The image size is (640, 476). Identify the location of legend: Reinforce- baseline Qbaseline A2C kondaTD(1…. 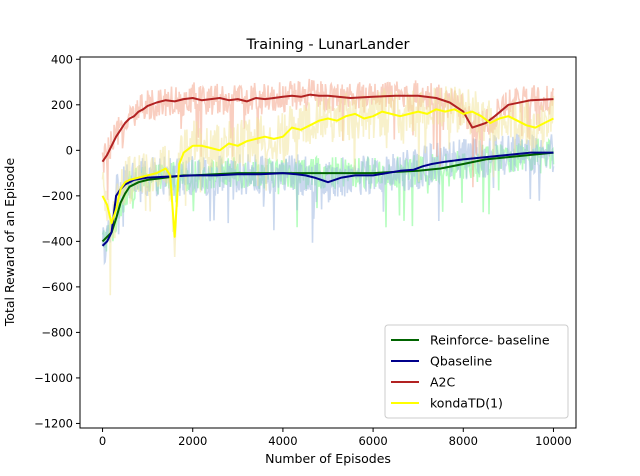
(476, 371).